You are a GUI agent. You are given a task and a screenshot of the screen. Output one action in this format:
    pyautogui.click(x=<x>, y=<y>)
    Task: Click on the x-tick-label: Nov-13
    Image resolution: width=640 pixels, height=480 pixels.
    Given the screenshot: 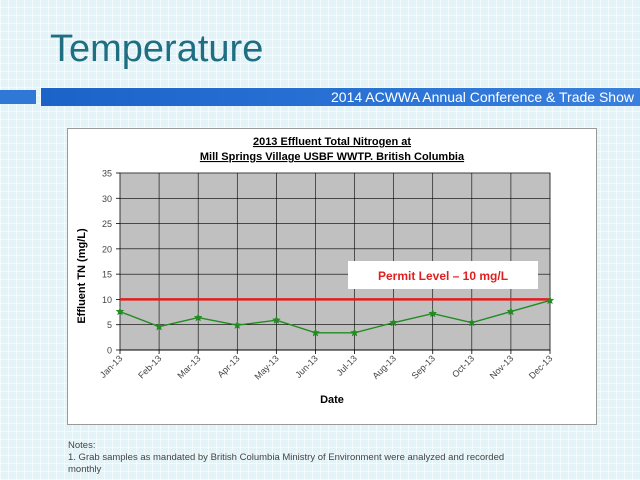 What is the action you would take?
    pyautogui.click(x=502, y=367)
    